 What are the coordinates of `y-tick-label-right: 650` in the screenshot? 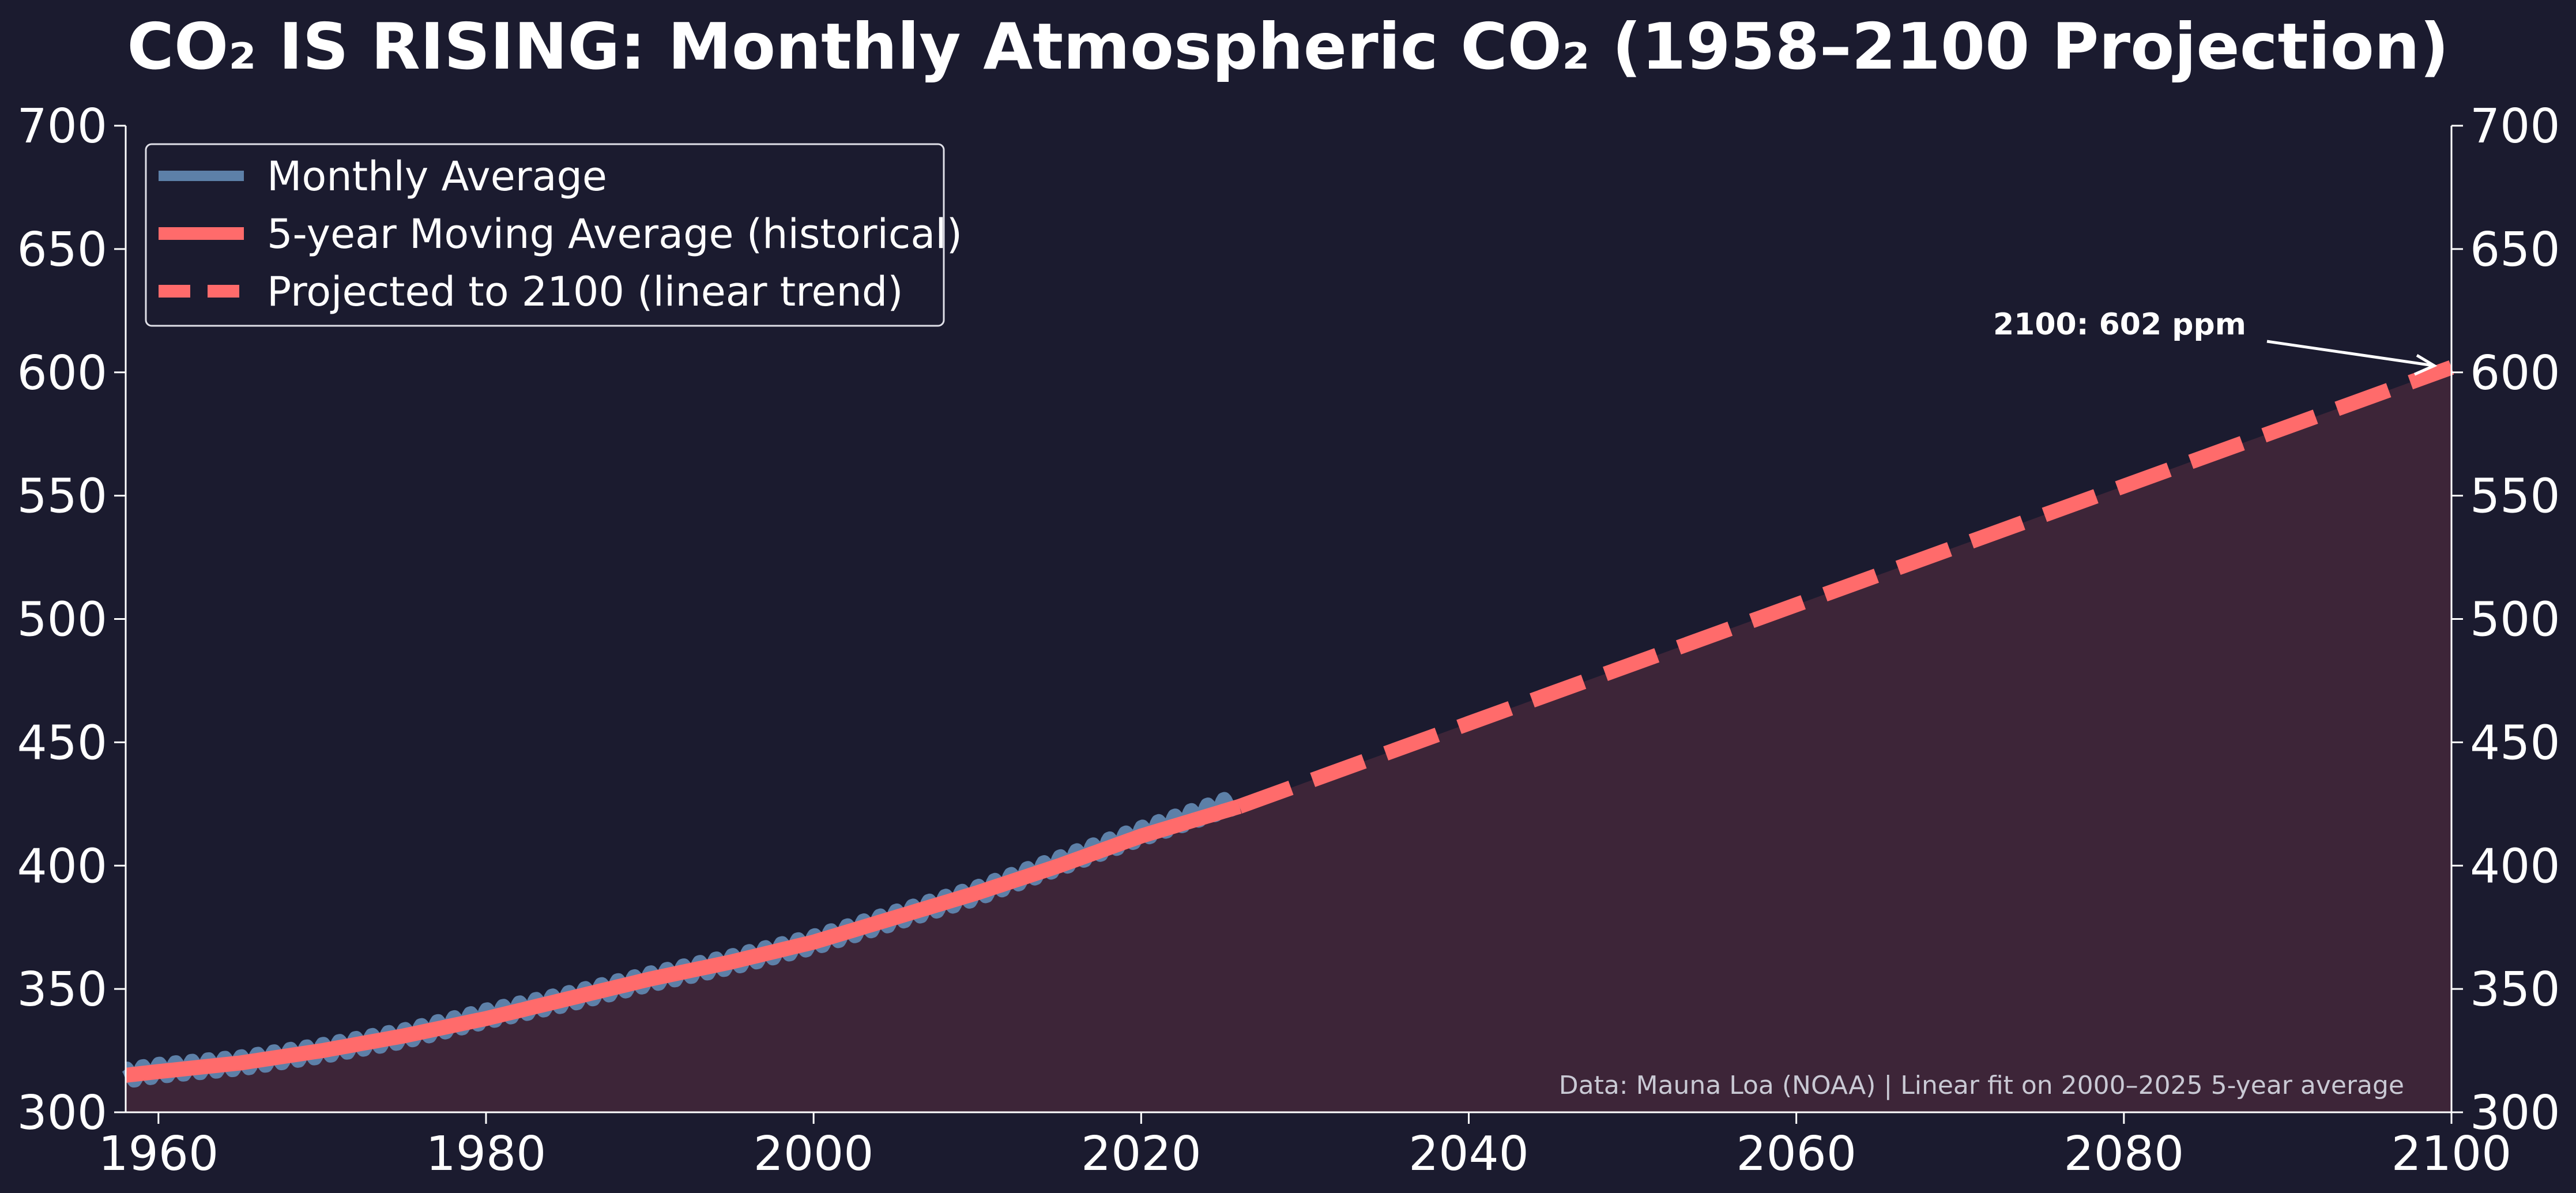 It's located at (2515, 250).